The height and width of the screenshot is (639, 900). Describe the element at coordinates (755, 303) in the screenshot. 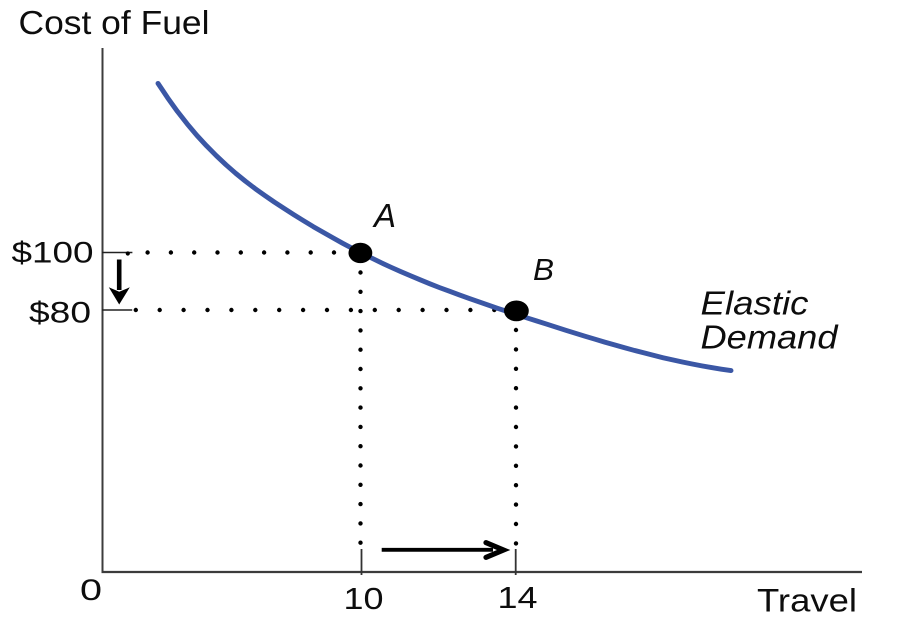

I see `svg-text: Elastic` at that location.